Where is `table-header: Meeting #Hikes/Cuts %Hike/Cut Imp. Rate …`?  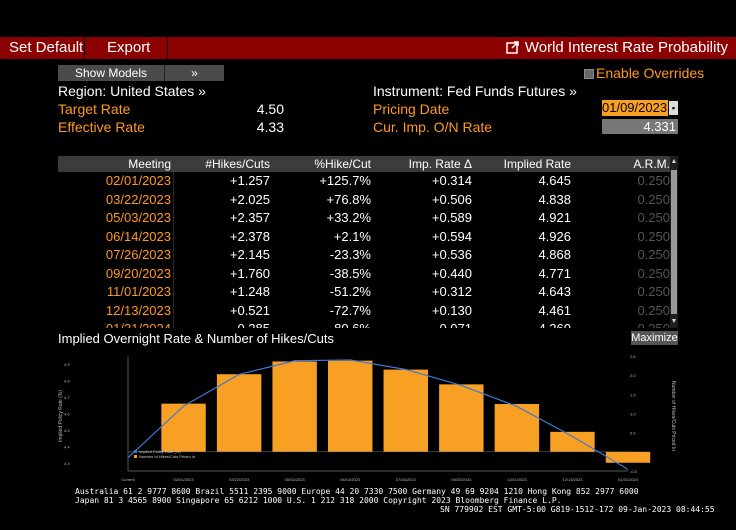 table-header: Meeting #Hikes/Cuts %Hike/Cut Imp. Rate … is located at coordinates (368, 164).